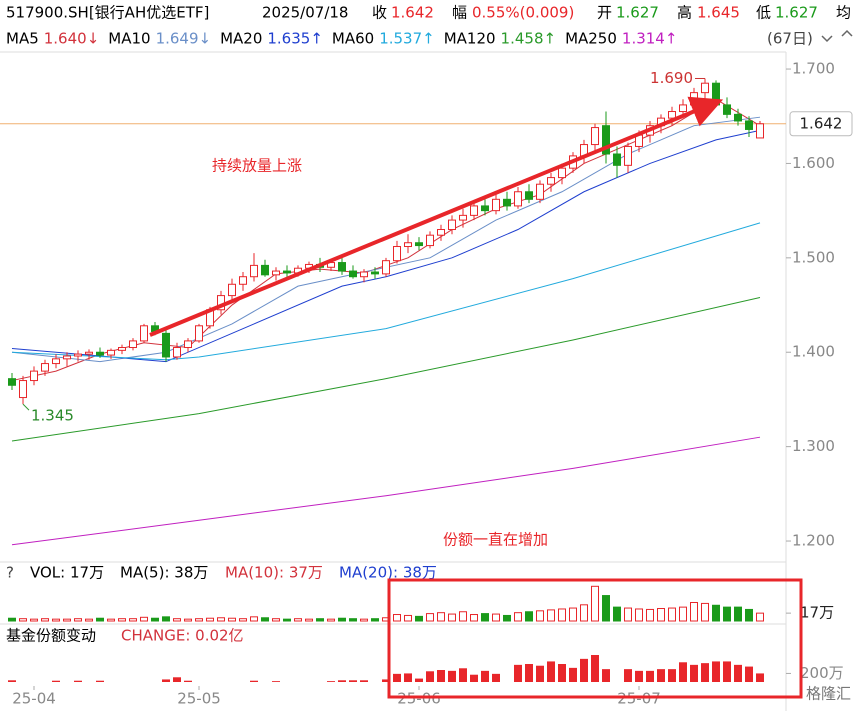  Describe the element at coordinates (305, 13) in the screenshot. I see `date: 2025/07/18` at that location.